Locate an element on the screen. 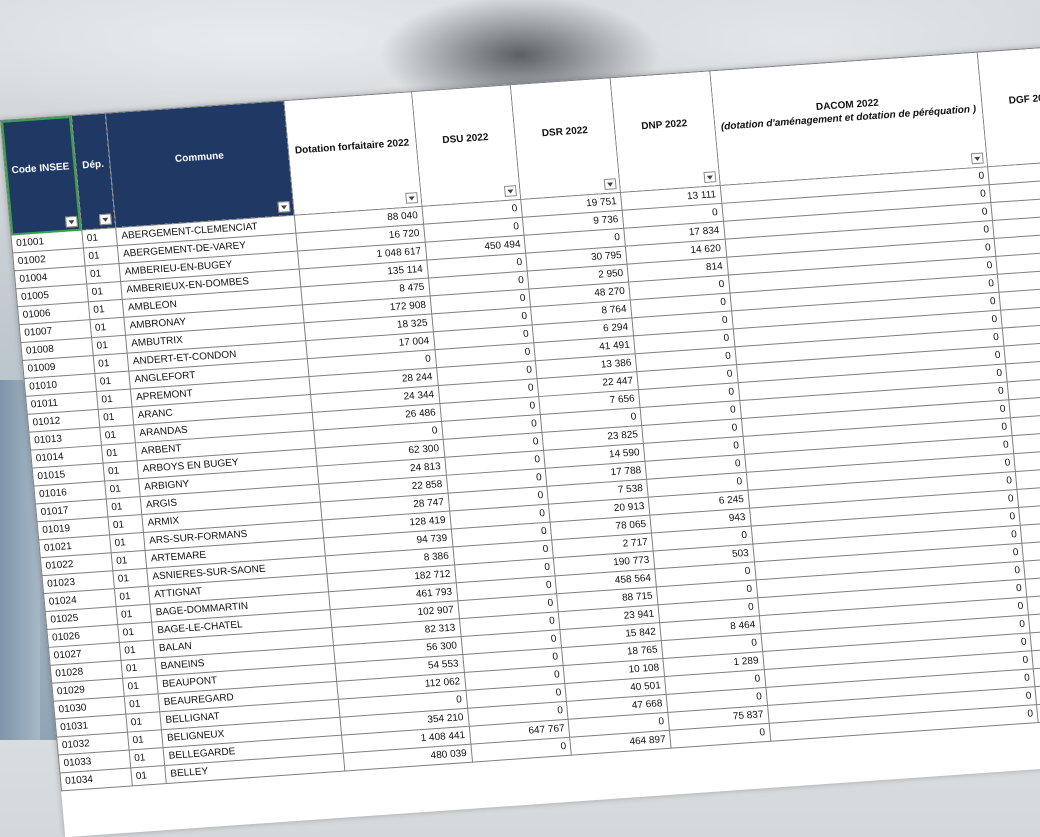 The image size is (1040, 837). col-header-code: Code INSEE is located at coordinates (41, 175).